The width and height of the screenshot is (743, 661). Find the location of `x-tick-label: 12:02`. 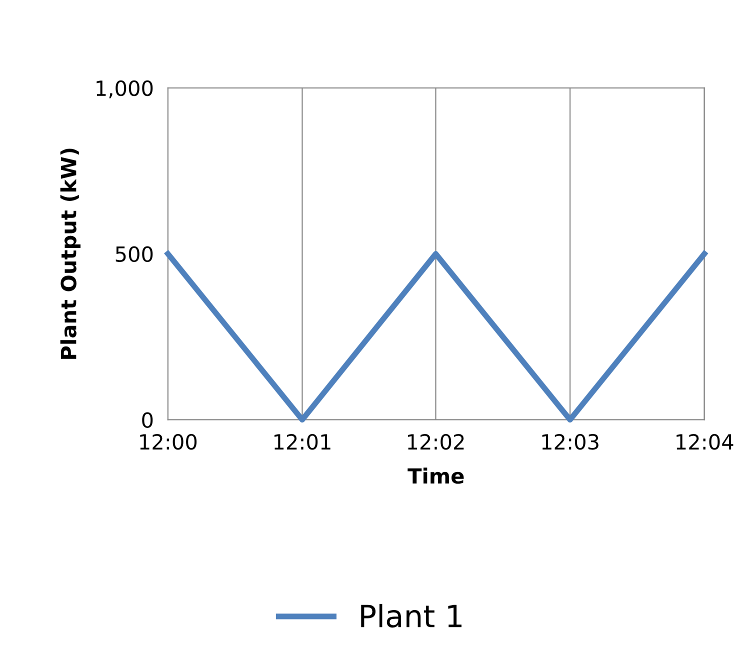

x-tick-label: 12:02 is located at coordinates (436, 442).